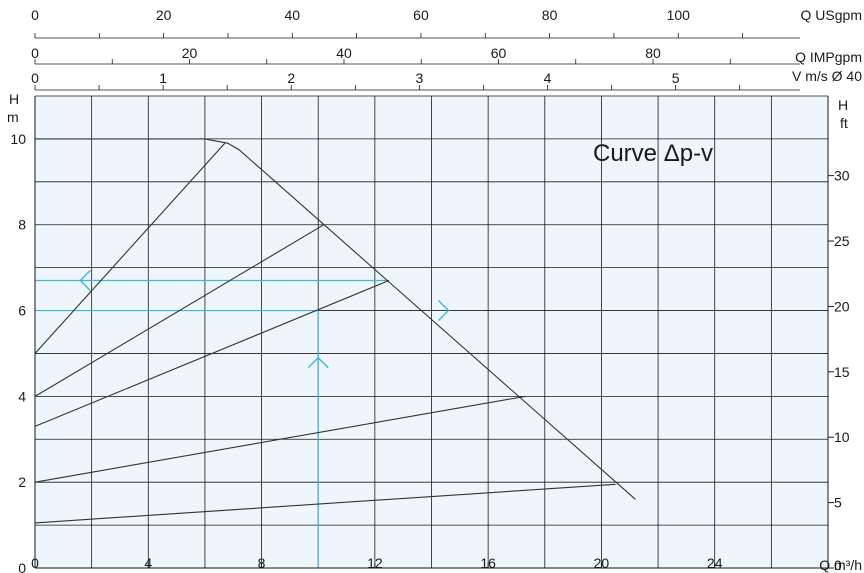  I want to click on top-axis-tick-label: 100, so click(679, 15).